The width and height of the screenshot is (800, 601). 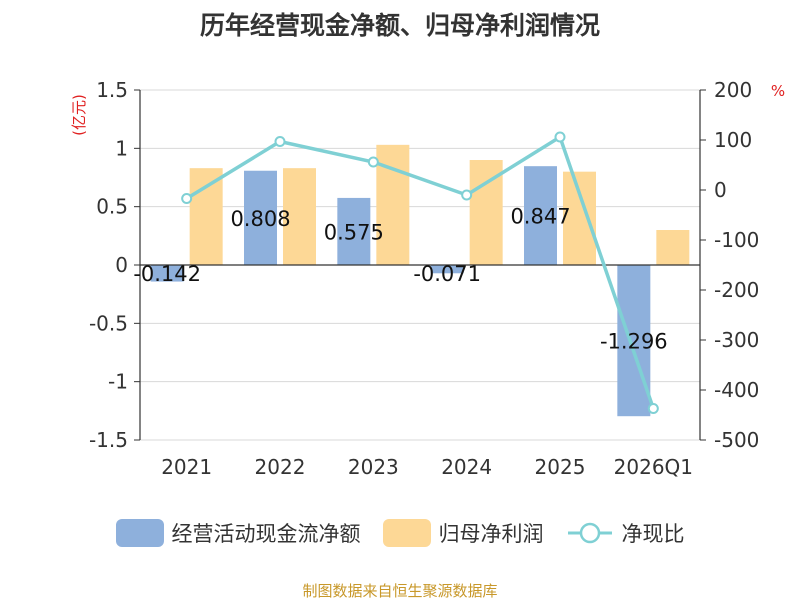 What do you see at coordinates (406, 533) in the screenshot?
I see `legend-swatch-net-profit` at bounding box center [406, 533].